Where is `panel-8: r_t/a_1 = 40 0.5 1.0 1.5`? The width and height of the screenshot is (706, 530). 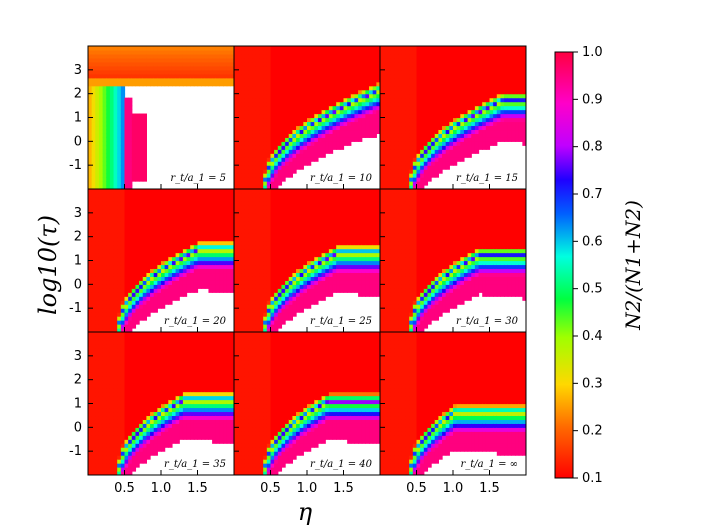
panel-8: r_t/a_1 = 40 0.5 1.0 1.5 is located at coordinates (307, 413).